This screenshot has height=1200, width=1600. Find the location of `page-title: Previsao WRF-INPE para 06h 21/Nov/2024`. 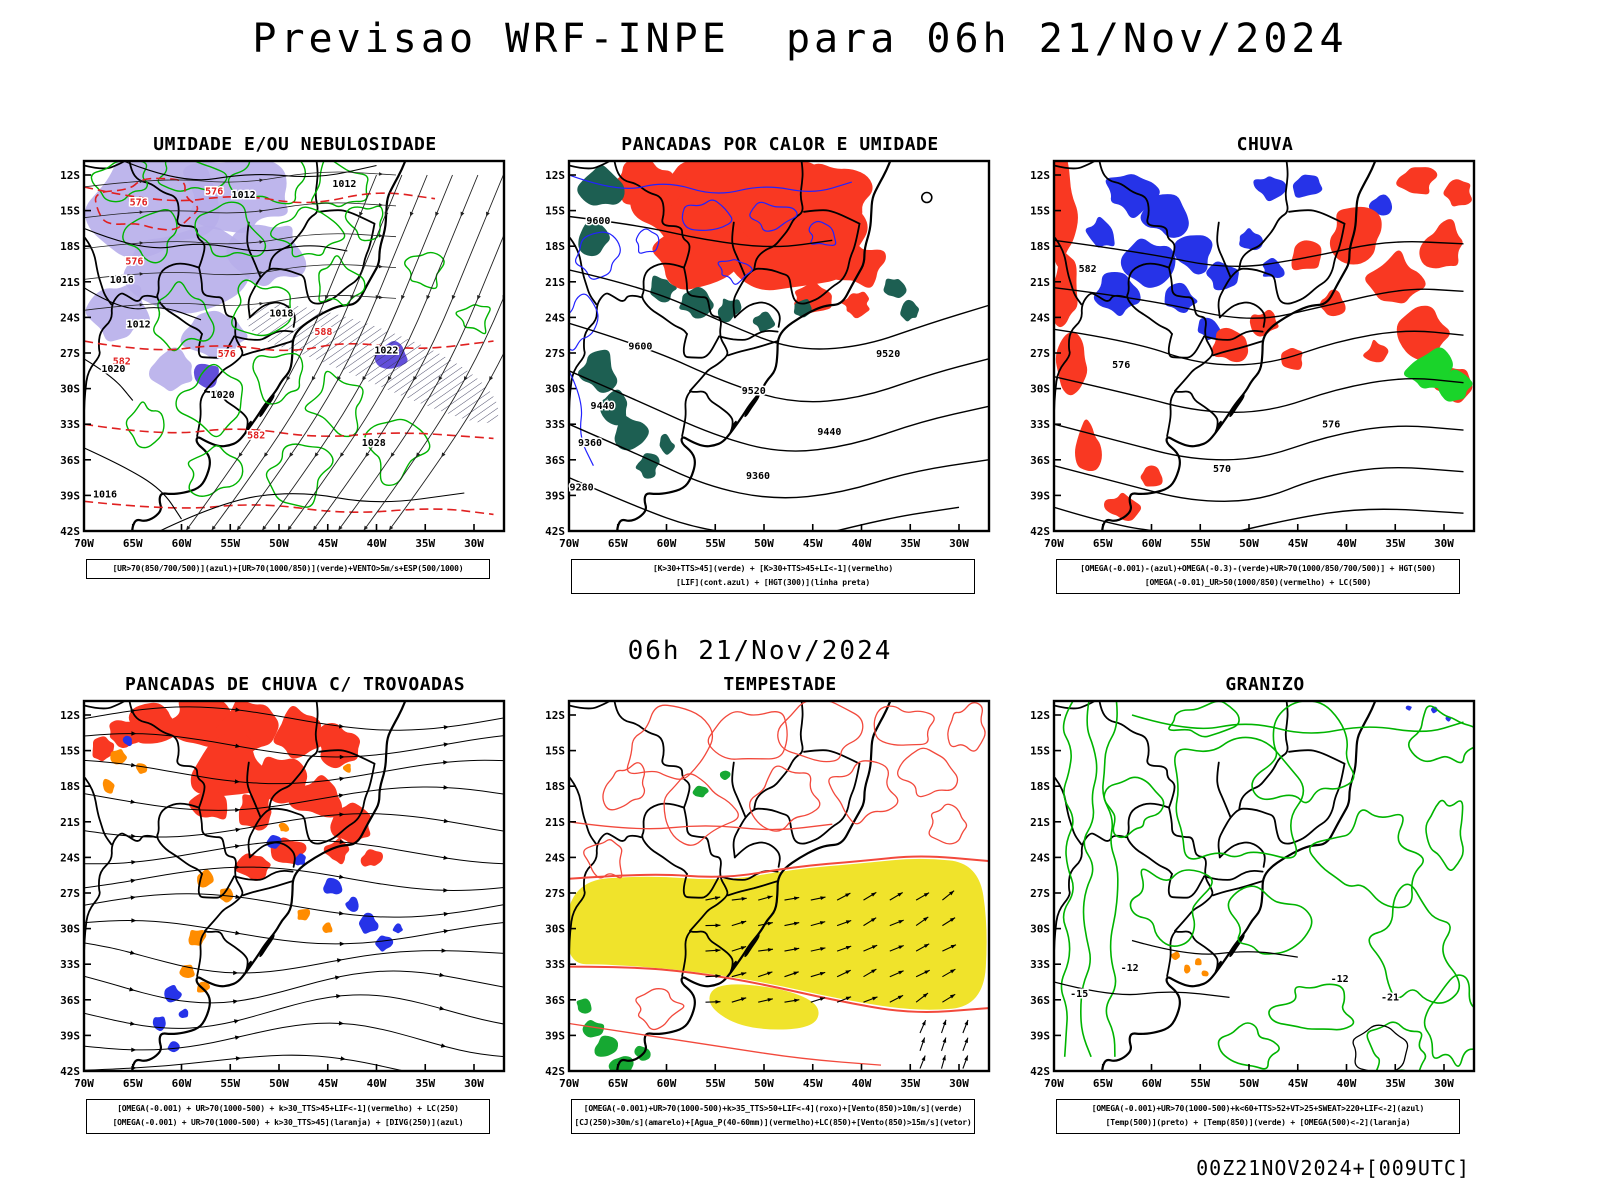

page-title: Previsao WRF-INPE para 06h 21/Nov/2024 is located at coordinates (800, 39).